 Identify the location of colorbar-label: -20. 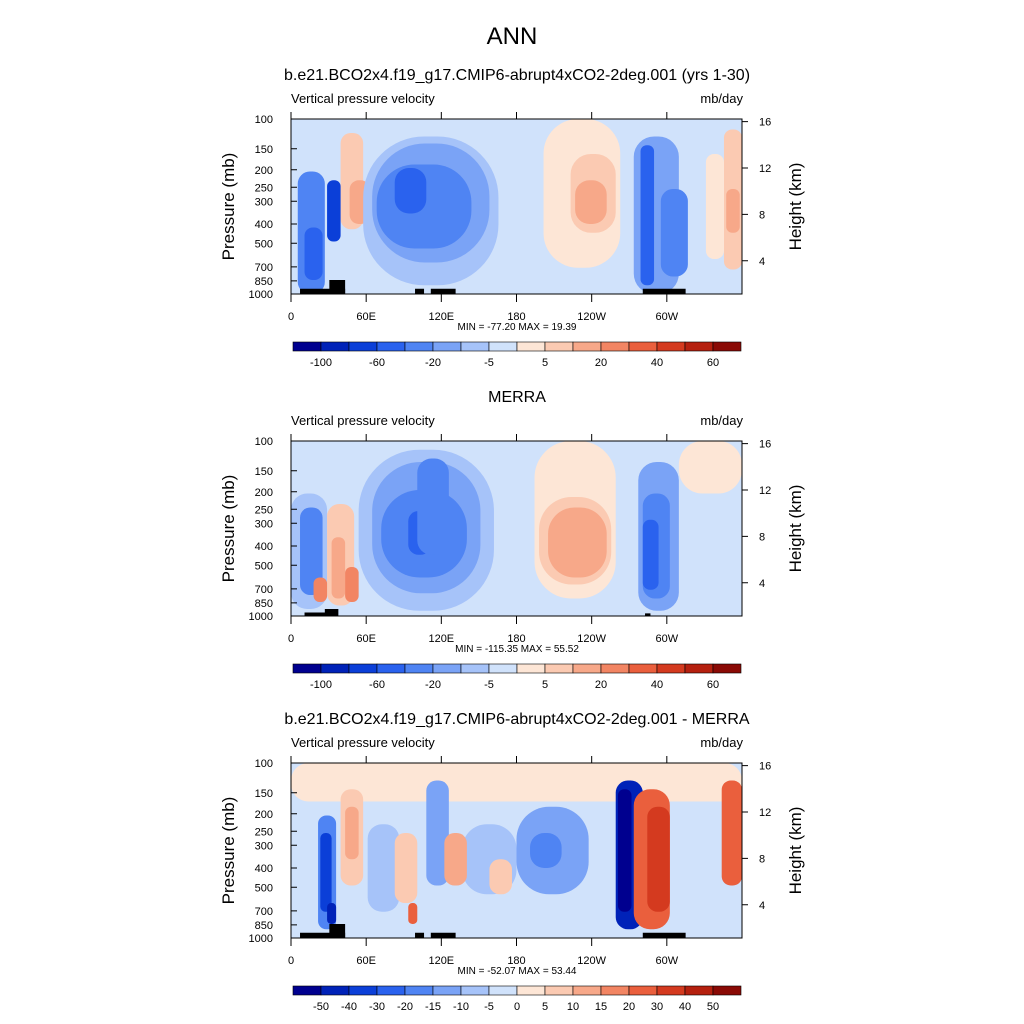
(405, 1007).